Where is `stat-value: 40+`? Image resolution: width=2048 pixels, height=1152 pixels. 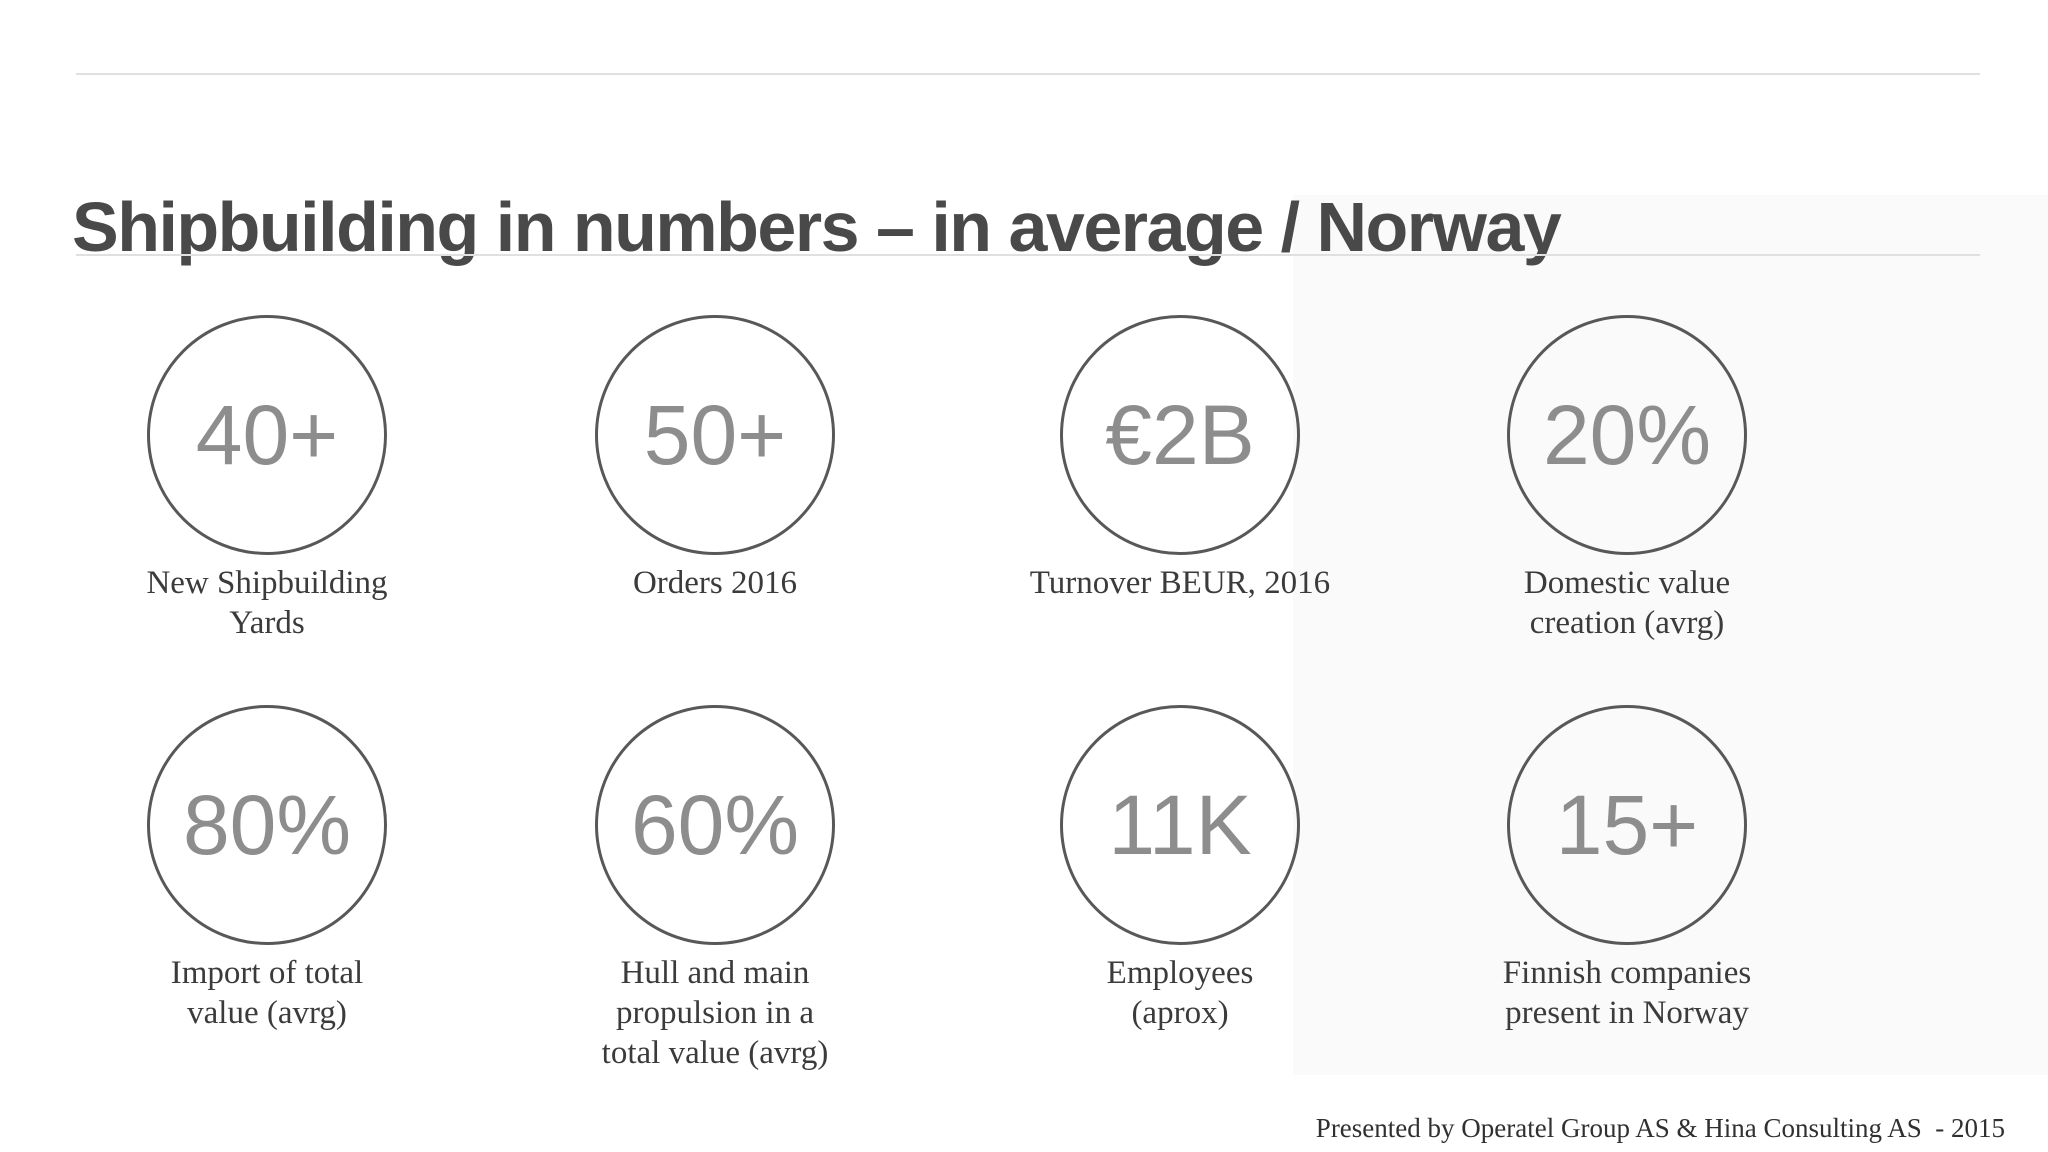 stat-value: 40+ is located at coordinates (267, 435).